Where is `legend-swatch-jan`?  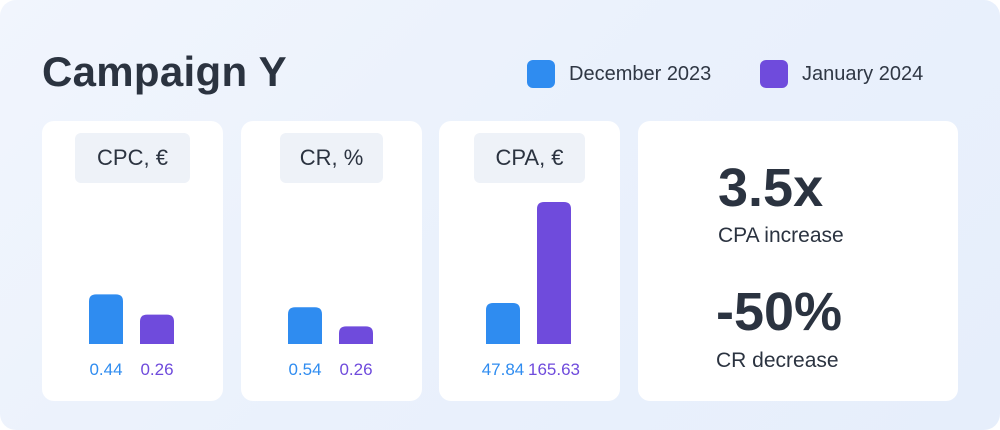 legend-swatch-jan is located at coordinates (774, 74).